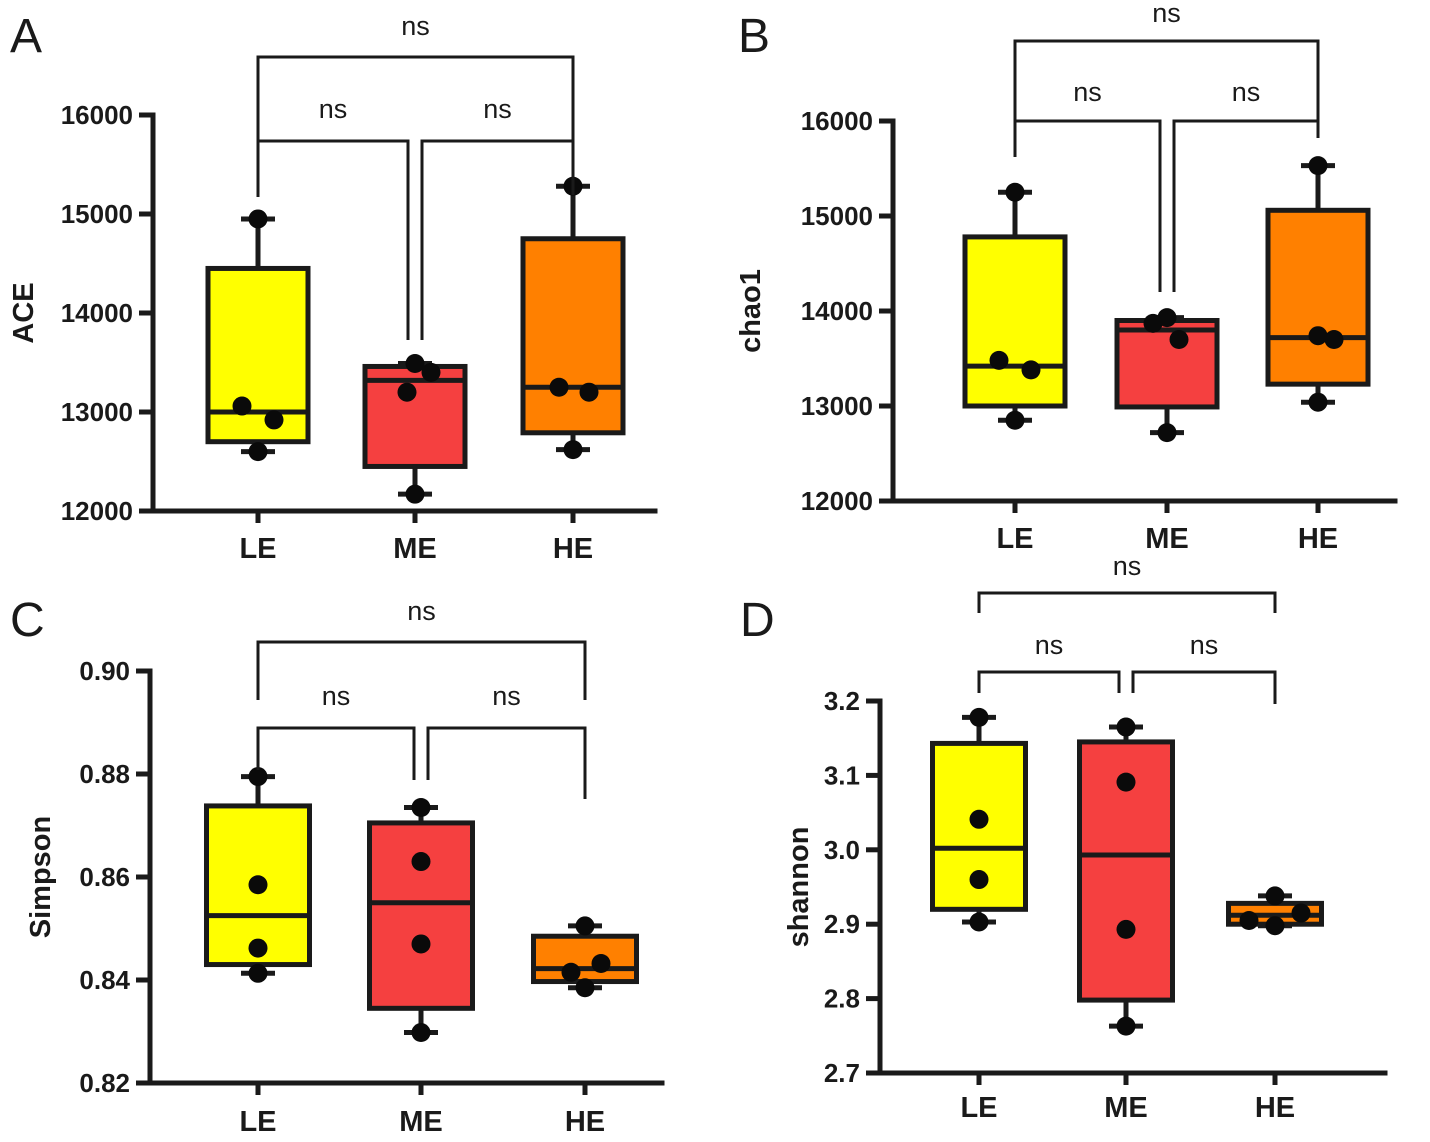  What do you see at coordinates (842, 999) in the screenshot?
I see `y-tick-label: 2.8` at bounding box center [842, 999].